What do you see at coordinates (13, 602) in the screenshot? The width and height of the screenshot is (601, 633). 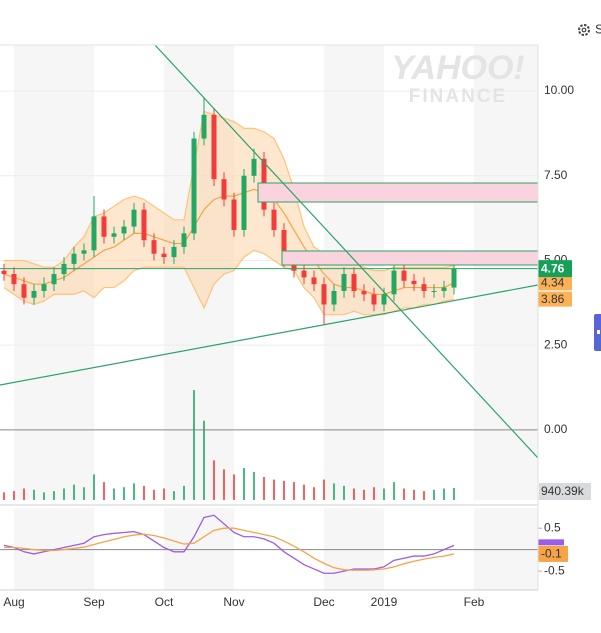 I see `x-tick-label: Aug` at bounding box center [13, 602].